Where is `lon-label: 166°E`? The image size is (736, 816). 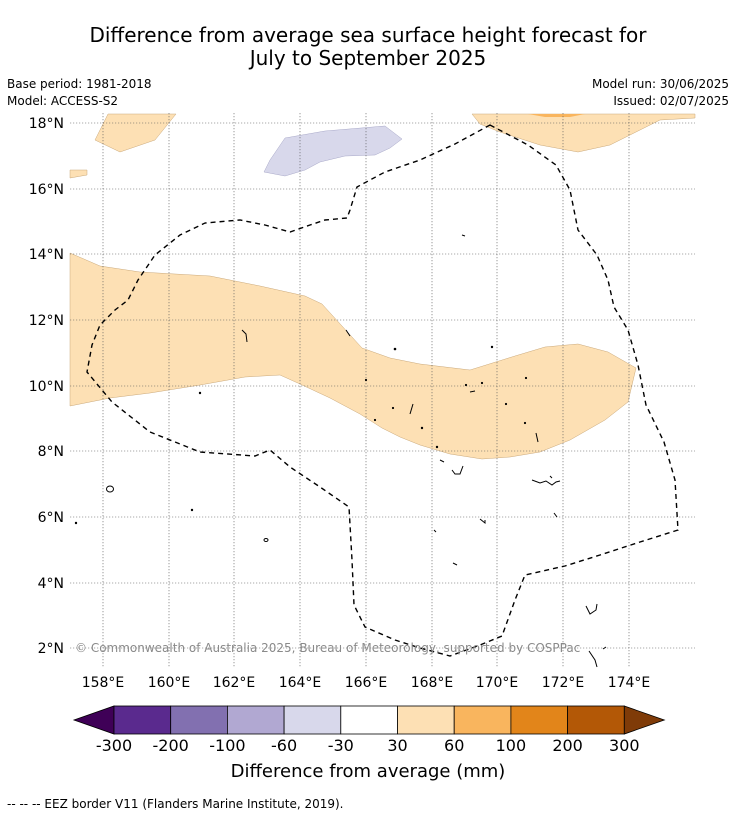
lon-label: 166°E is located at coordinates (366, 683).